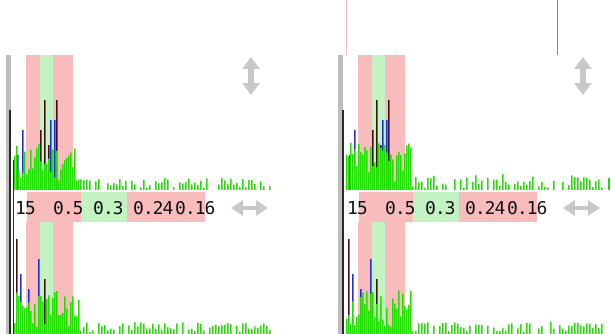 Image resolution: width=611 pixels, height=334 pixels. What do you see at coordinates (357, 208) in the screenshot?
I see `resolution-label-1: 15` at bounding box center [357, 208].